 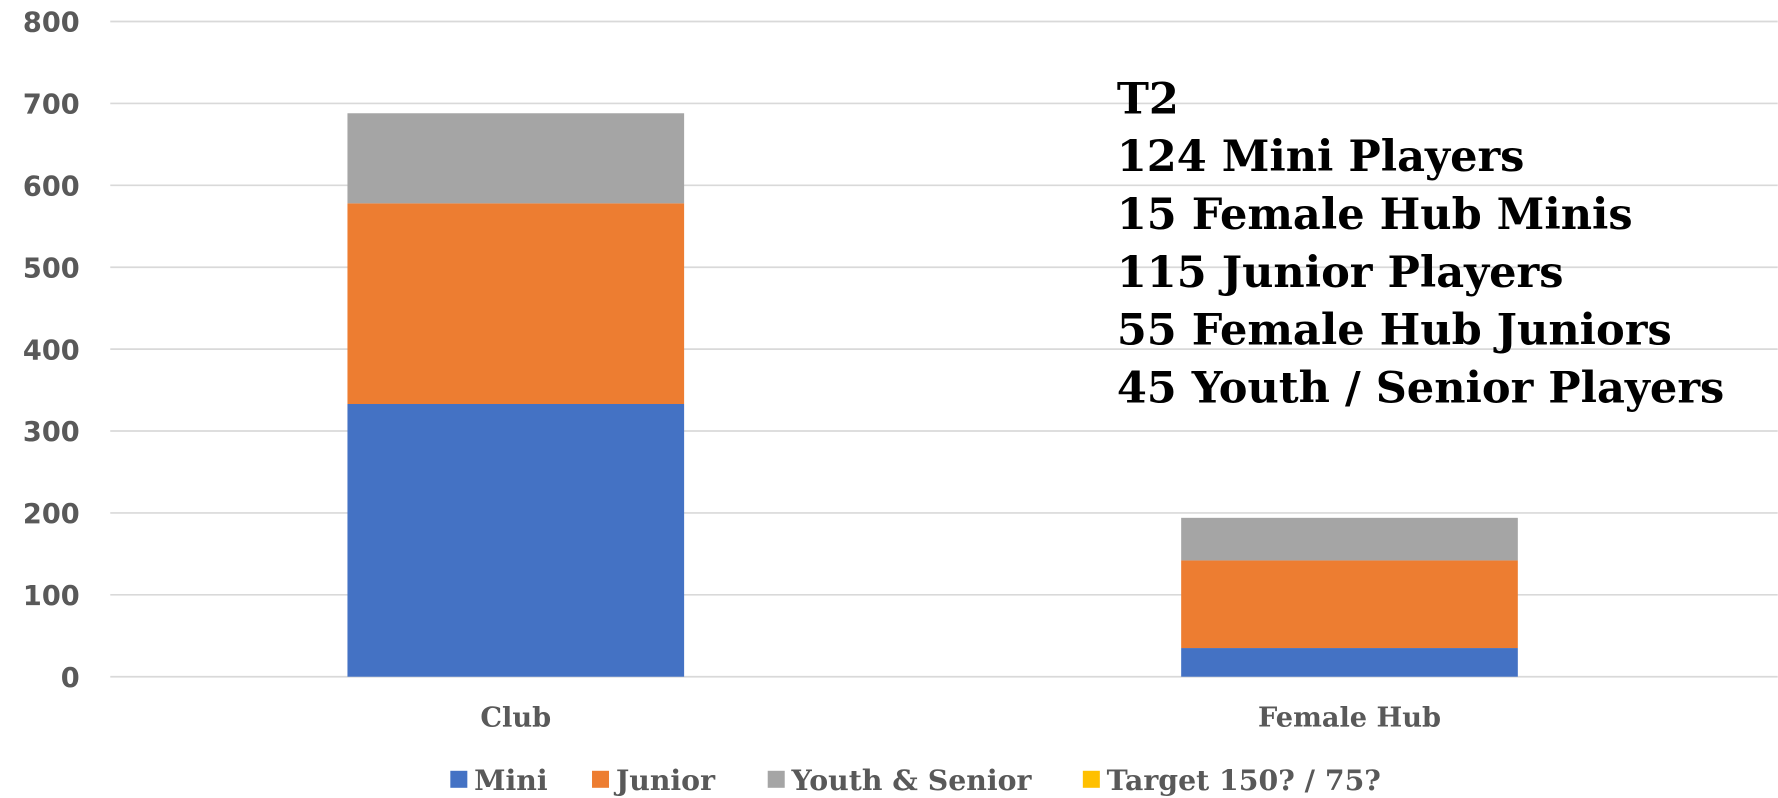 I want to click on annotation-line: 55 Female Hub Juniors, so click(x=1394, y=331).